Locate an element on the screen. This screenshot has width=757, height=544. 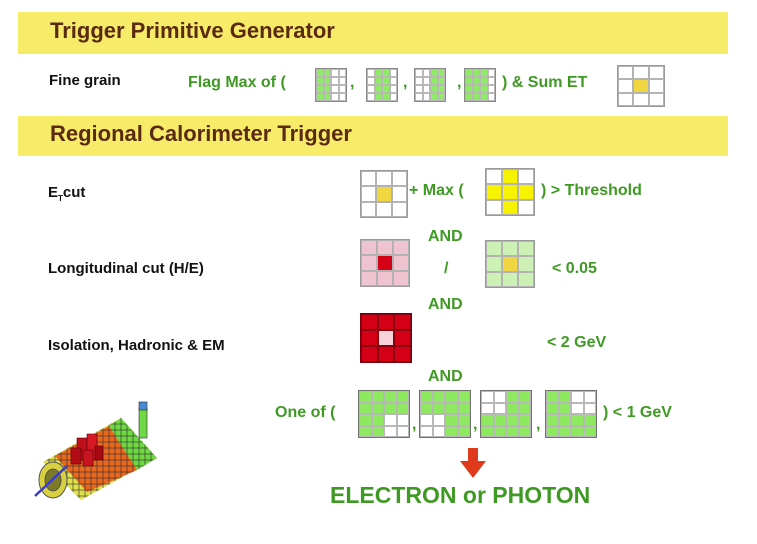
comma-3: , is located at coordinates (459, 82).